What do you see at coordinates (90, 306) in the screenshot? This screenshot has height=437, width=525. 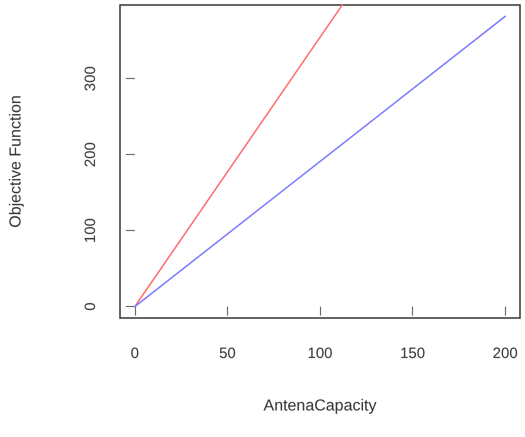 I see `y-tick-label: 0` at bounding box center [90, 306].